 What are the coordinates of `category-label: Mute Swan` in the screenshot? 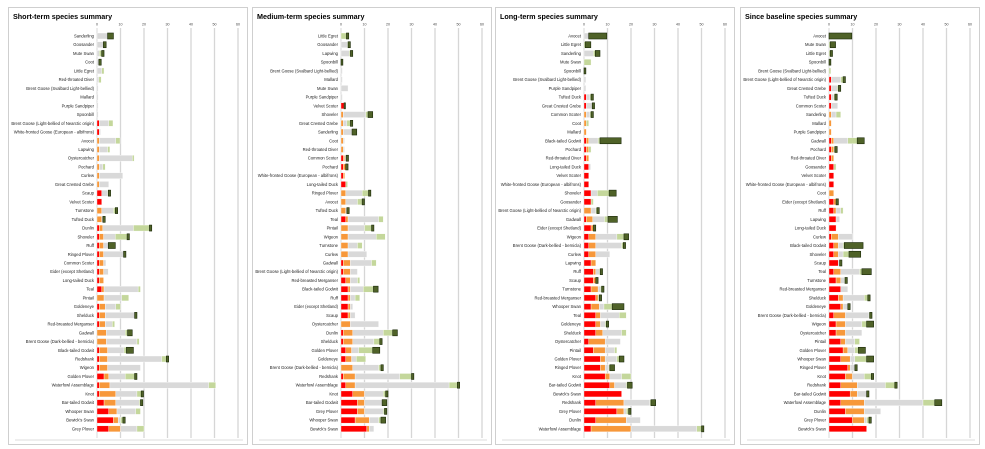 It's located at (816, 44).